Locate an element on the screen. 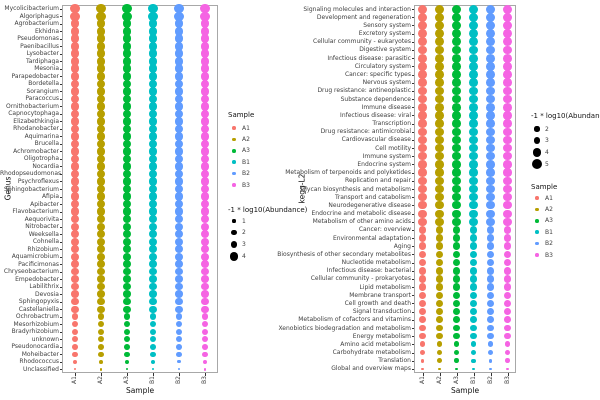 The width and height of the screenshot is (600, 400). y-tick-label: Glycan biosynthesis and metabolism is located at coordinates (355, 189).